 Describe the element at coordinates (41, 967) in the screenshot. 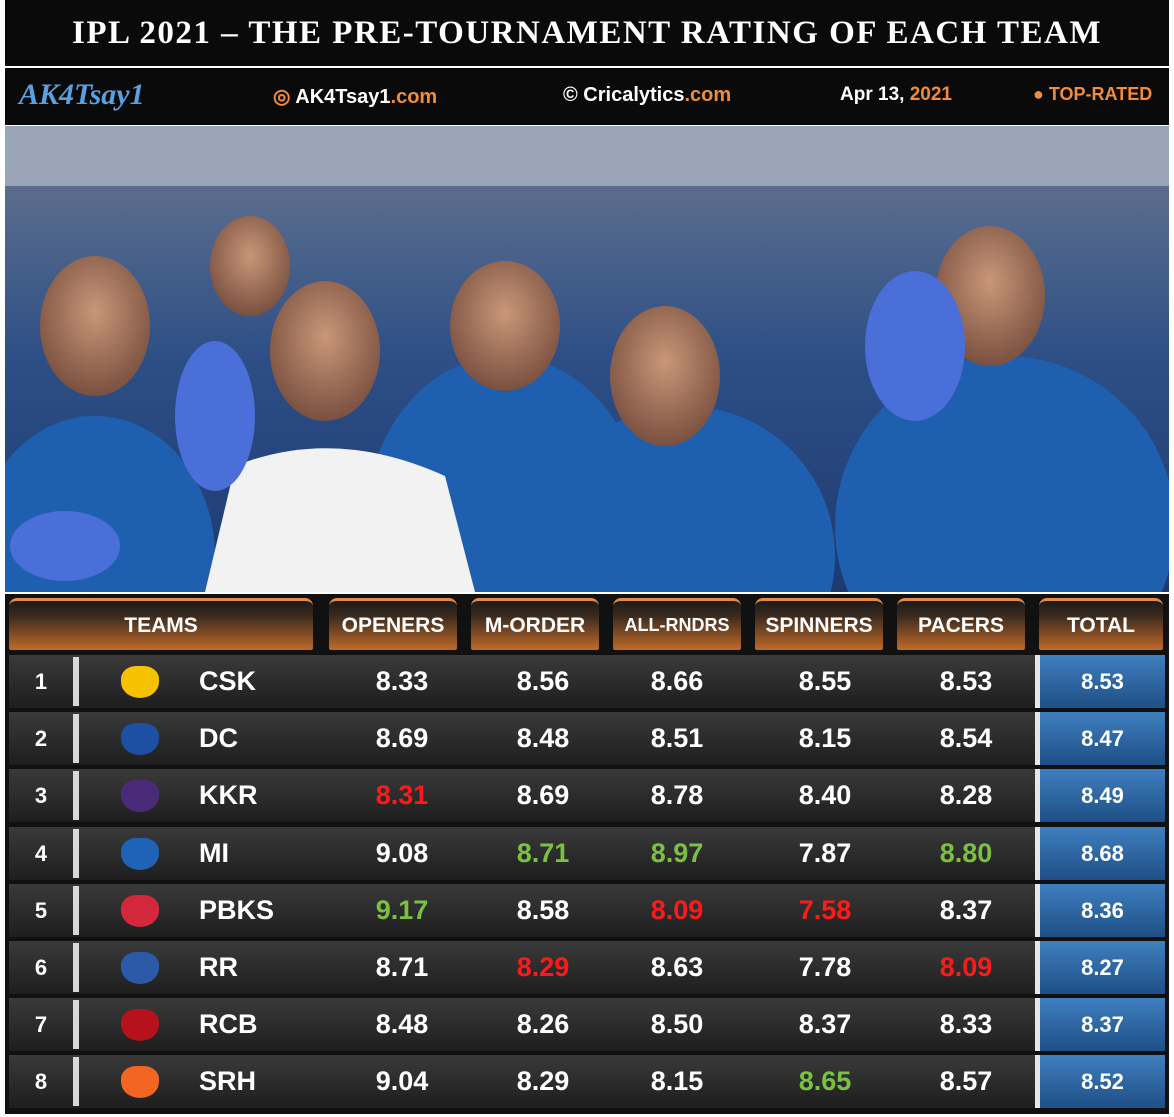

I see `rank: 6` at that location.